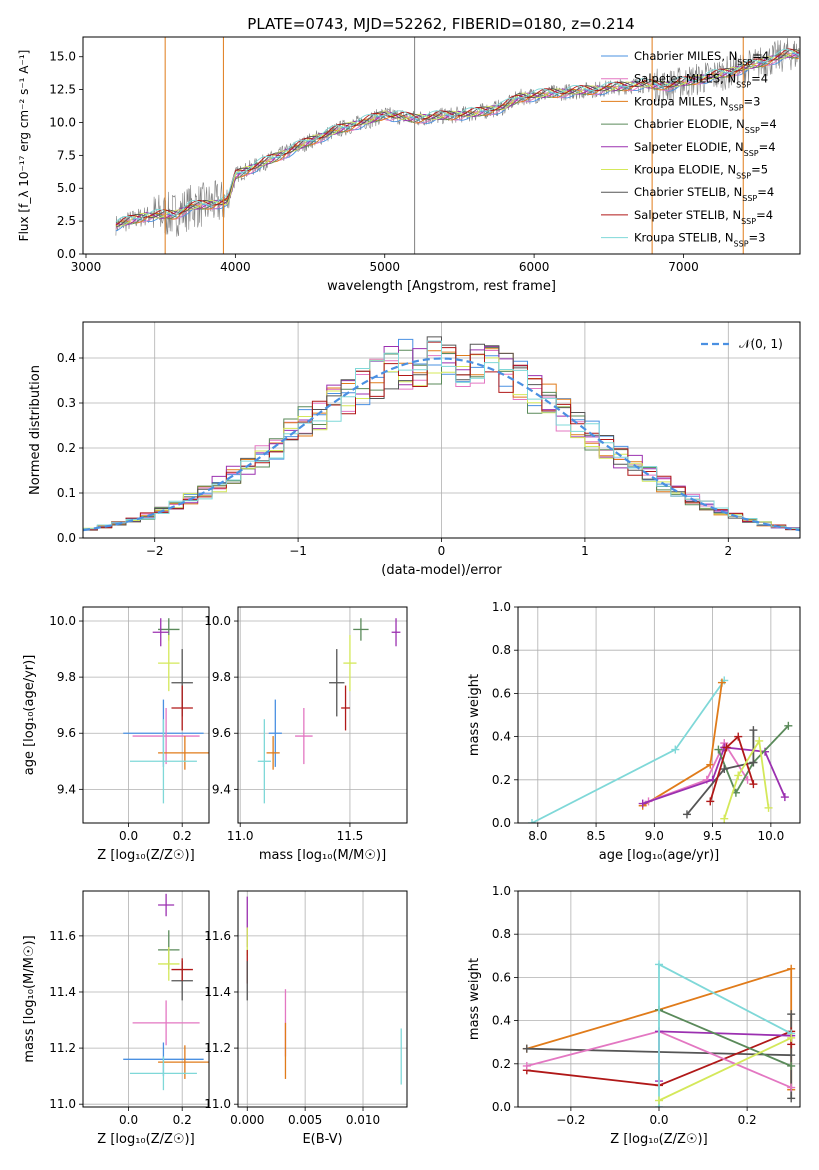 The height and width of the screenshot is (1170, 819). Describe the element at coordinates (329, 711) in the screenshot. I see `plot-area-age_vs_mass` at that location.